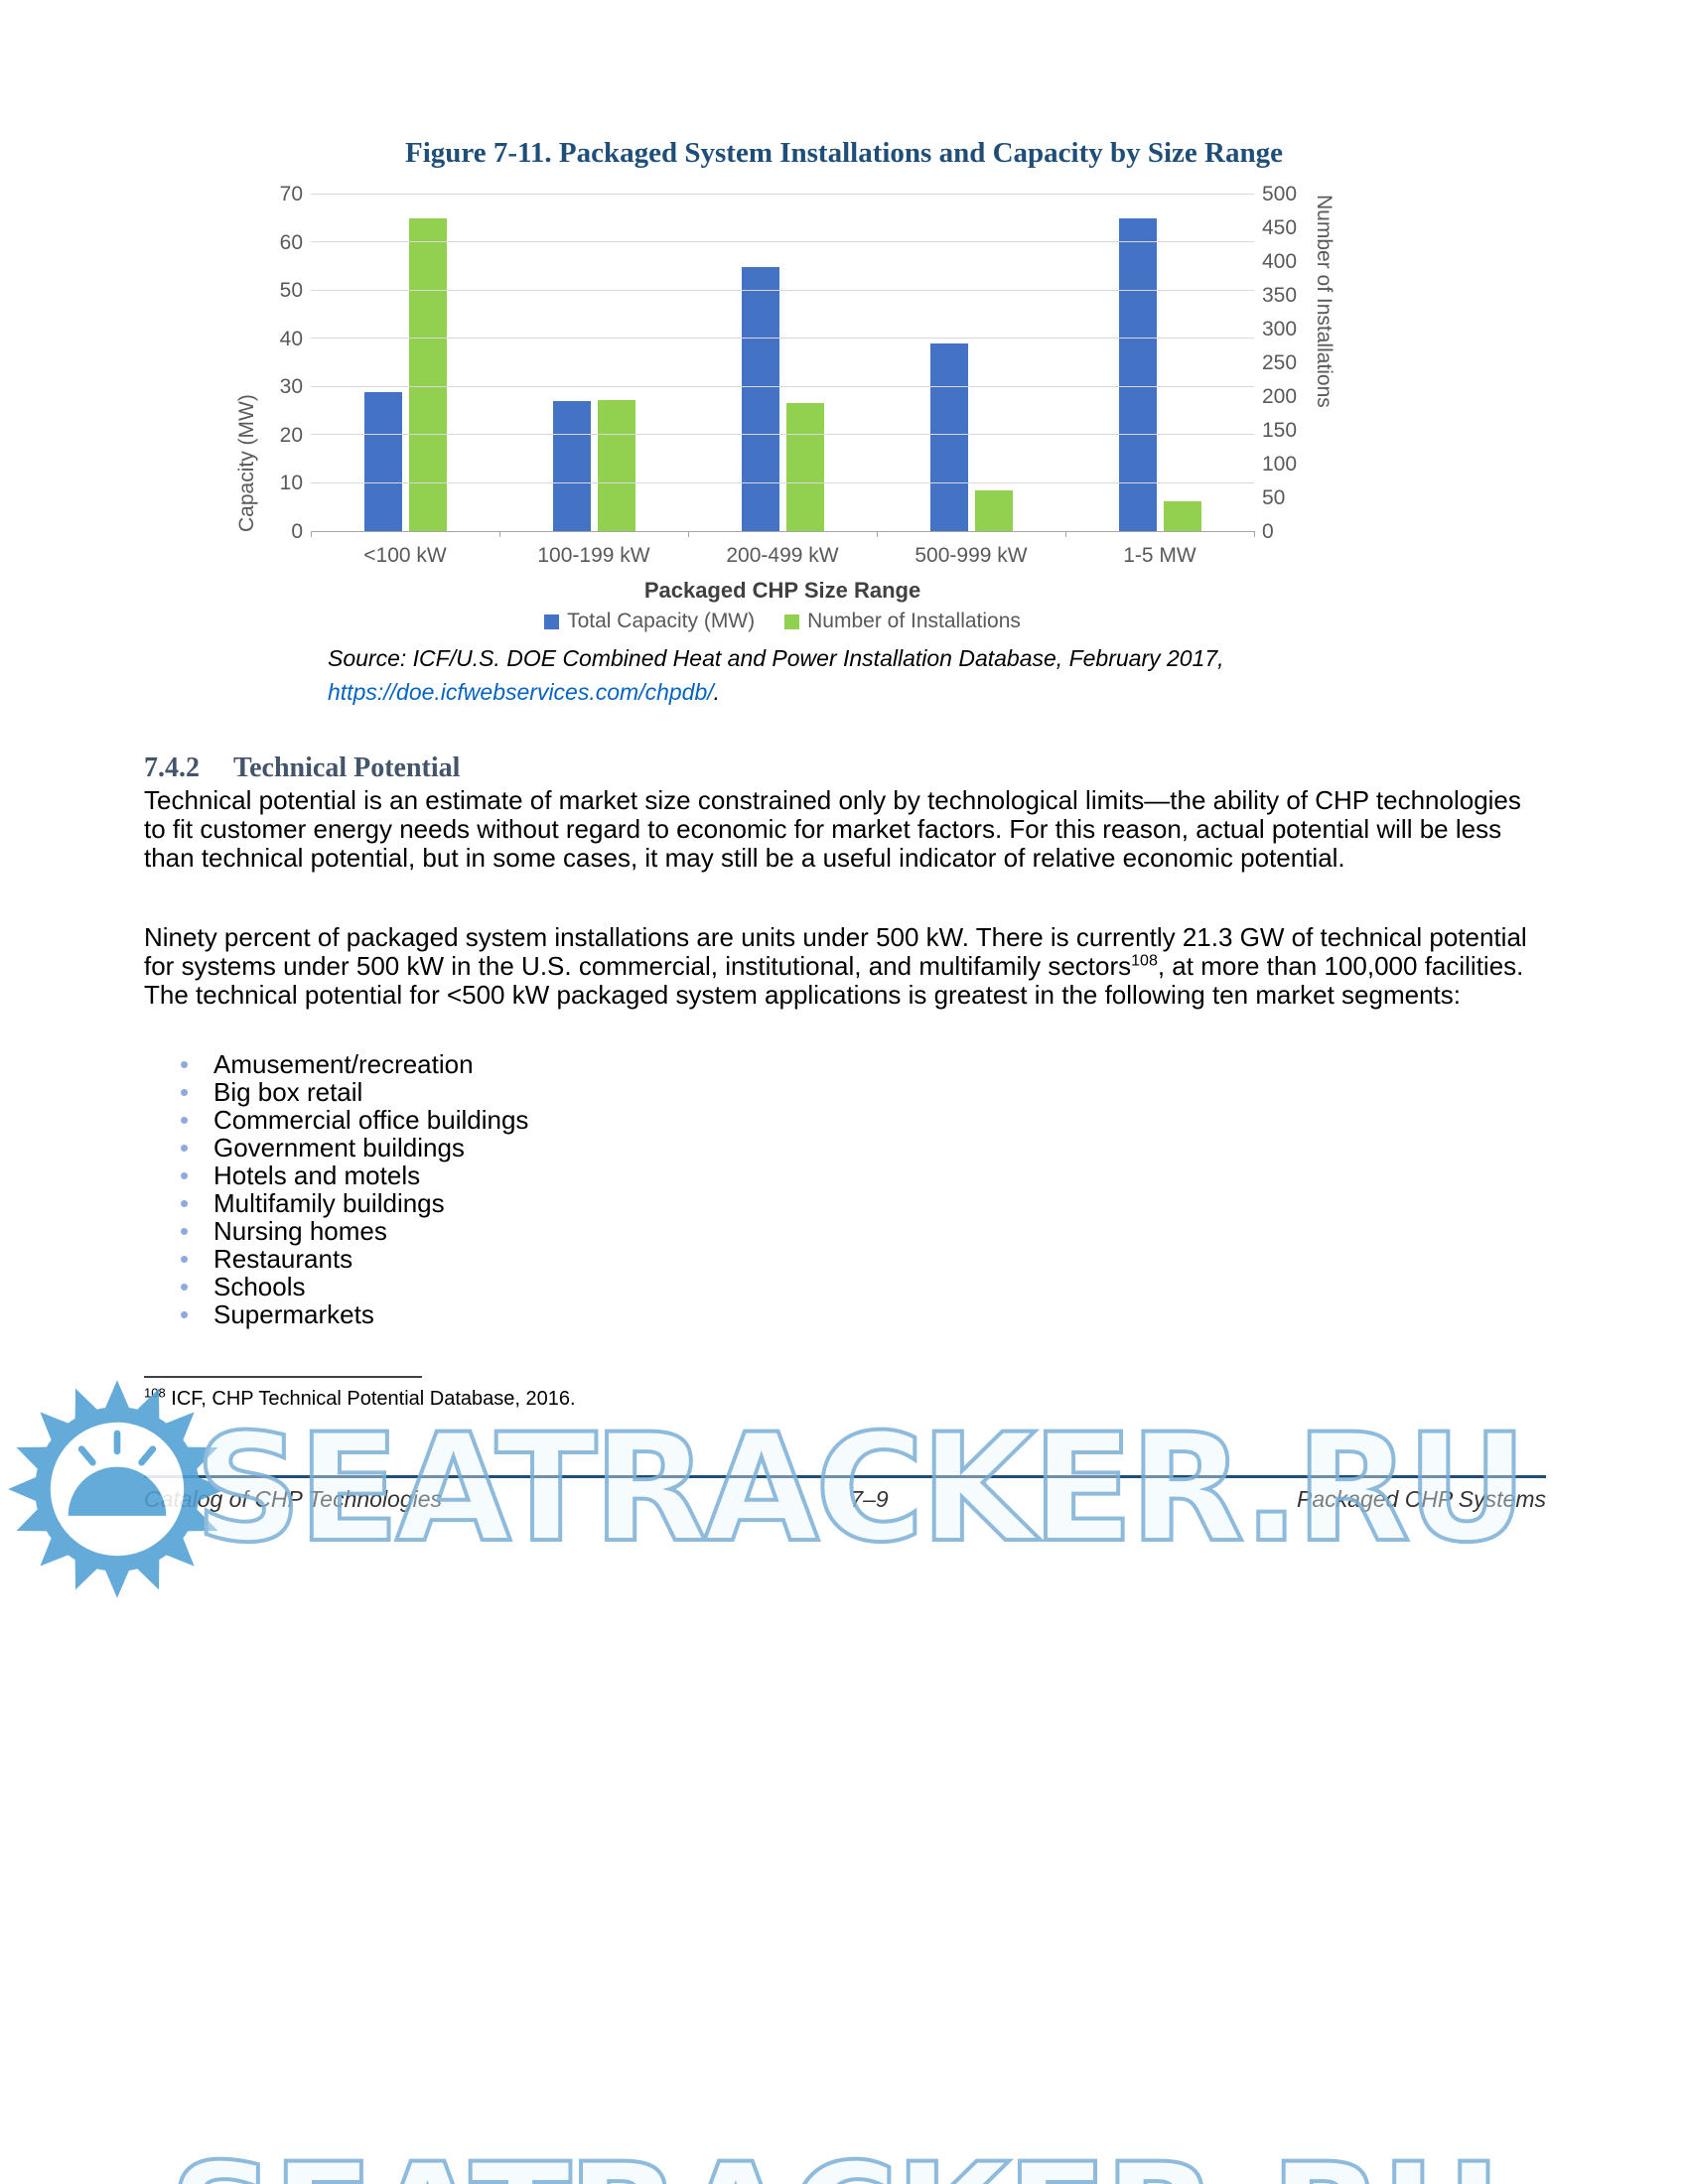 The width and height of the screenshot is (1688, 2184). Describe the element at coordinates (782, 363) in the screenshot. I see `bars-row` at that location.